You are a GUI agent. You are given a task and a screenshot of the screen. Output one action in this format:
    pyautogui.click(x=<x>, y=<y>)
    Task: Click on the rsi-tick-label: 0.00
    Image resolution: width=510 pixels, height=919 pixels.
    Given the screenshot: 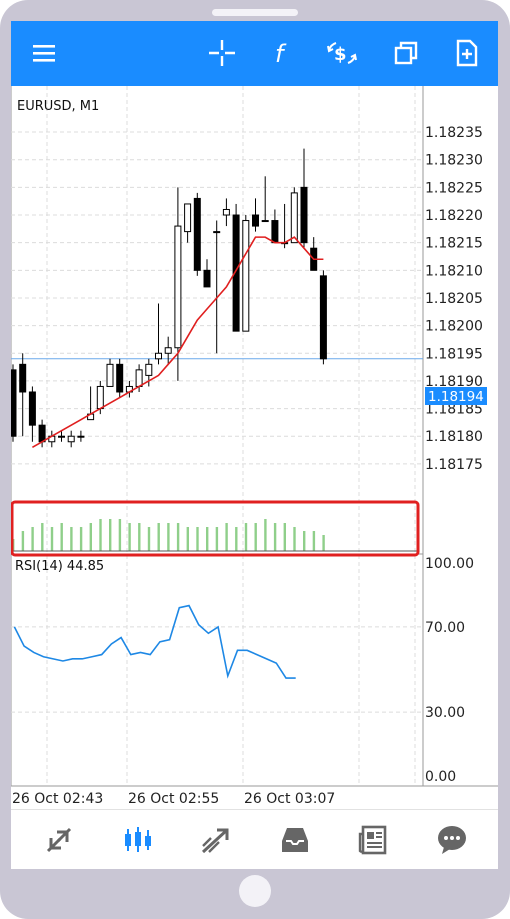 What is the action you would take?
    pyautogui.click(x=440, y=777)
    